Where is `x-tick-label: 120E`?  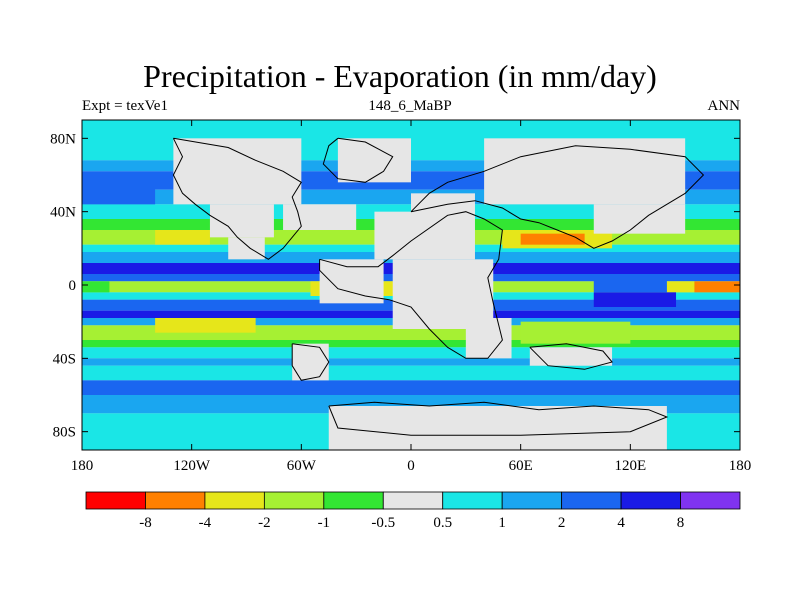
x-tick-label: 120E is located at coordinates (630, 466).